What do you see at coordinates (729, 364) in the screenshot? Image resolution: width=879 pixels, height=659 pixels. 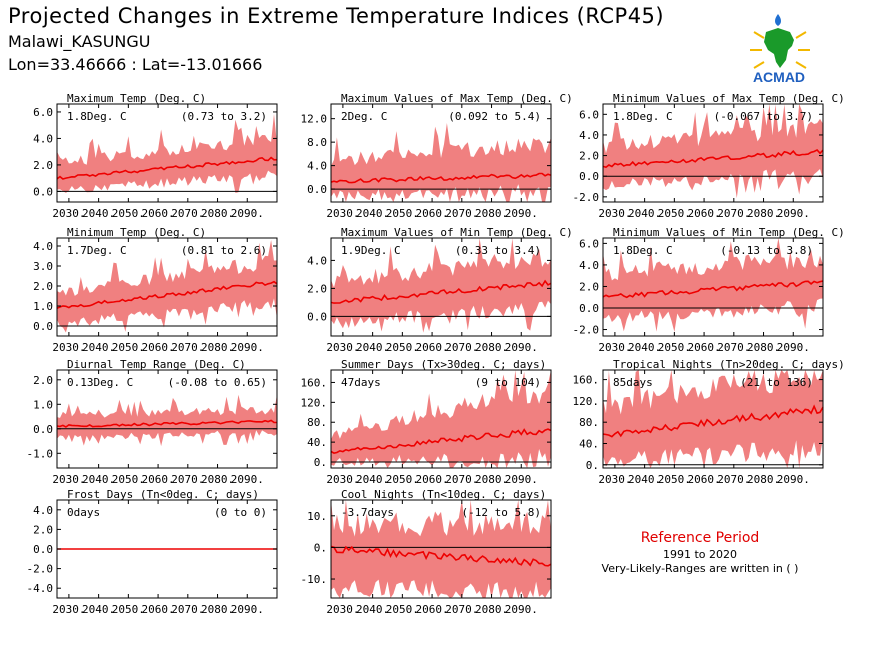 I see `chart-title: Tropical Nights (Tn>20deg. C; days)` at bounding box center [729, 364].